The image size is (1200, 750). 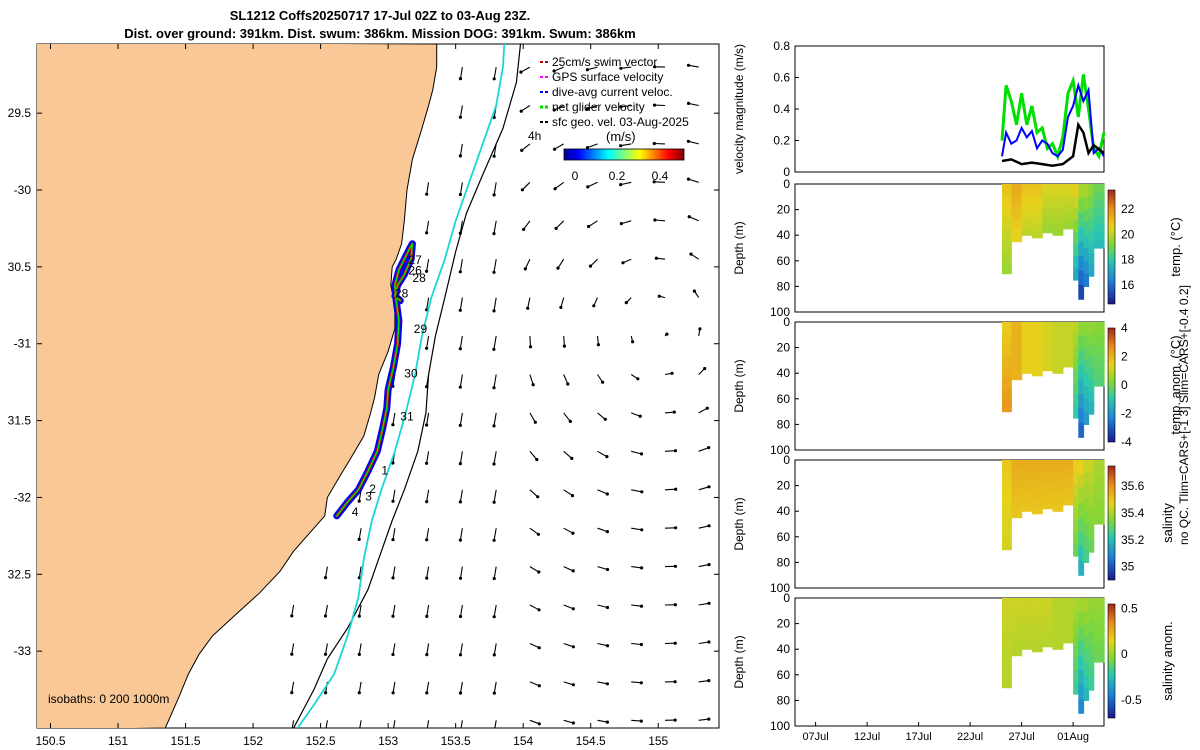 What do you see at coordinates (1167, 660) in the screenshot?
I see `colorbar-label: salinity anom.` at bounding box center [1167, 660].